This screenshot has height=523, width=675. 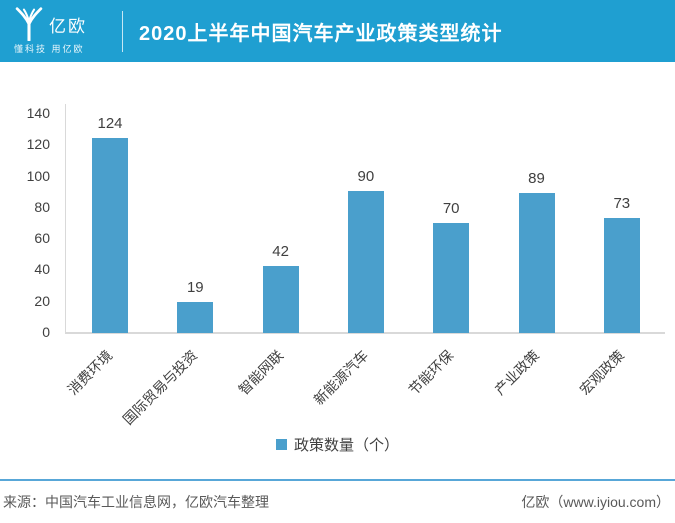 I want to click on header-bar: 亿欧 懂科技 用亿欧 2020上半年中国汽车产业政策类型统计, so click(x=337, y=31).